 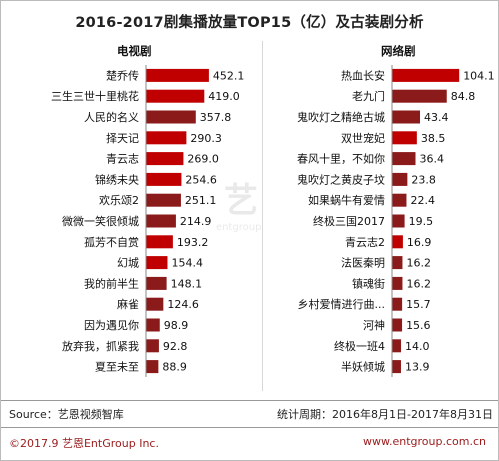 What do you see at coordinates (249, 400) in the screenshot?
I see `footer-rule-top` at bounding box center [249, 400].